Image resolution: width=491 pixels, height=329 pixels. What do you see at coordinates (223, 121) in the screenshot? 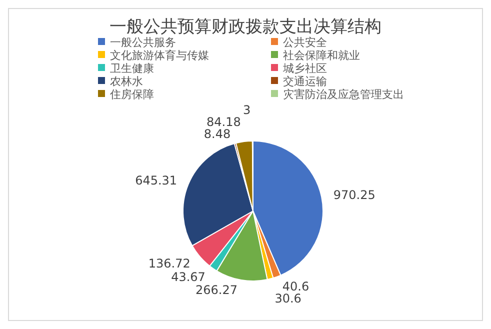
I see `data-label: 84.18` at bounding box center [223, 121].